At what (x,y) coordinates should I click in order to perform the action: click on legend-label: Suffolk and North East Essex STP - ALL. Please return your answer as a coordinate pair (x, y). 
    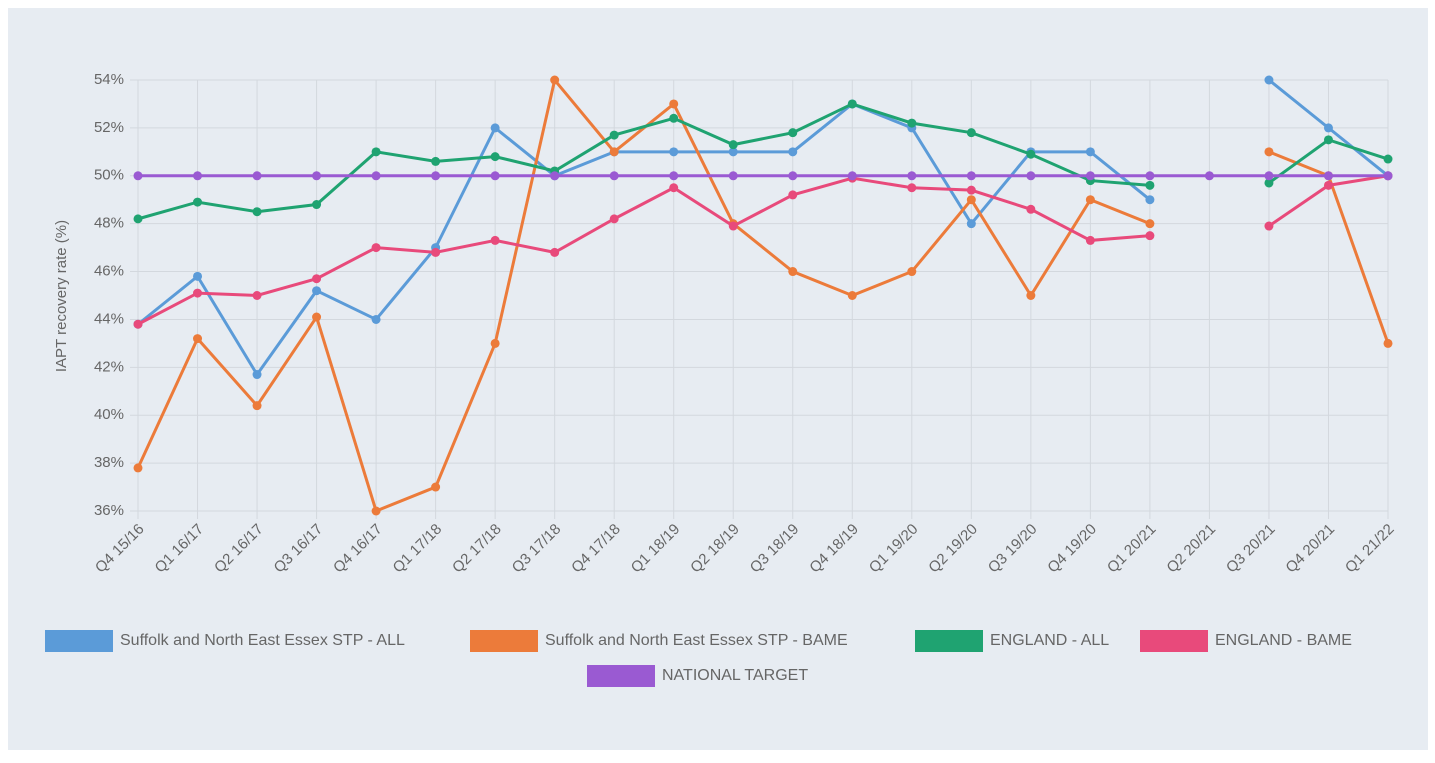
    Looking at the image, I should click on (262, 640).